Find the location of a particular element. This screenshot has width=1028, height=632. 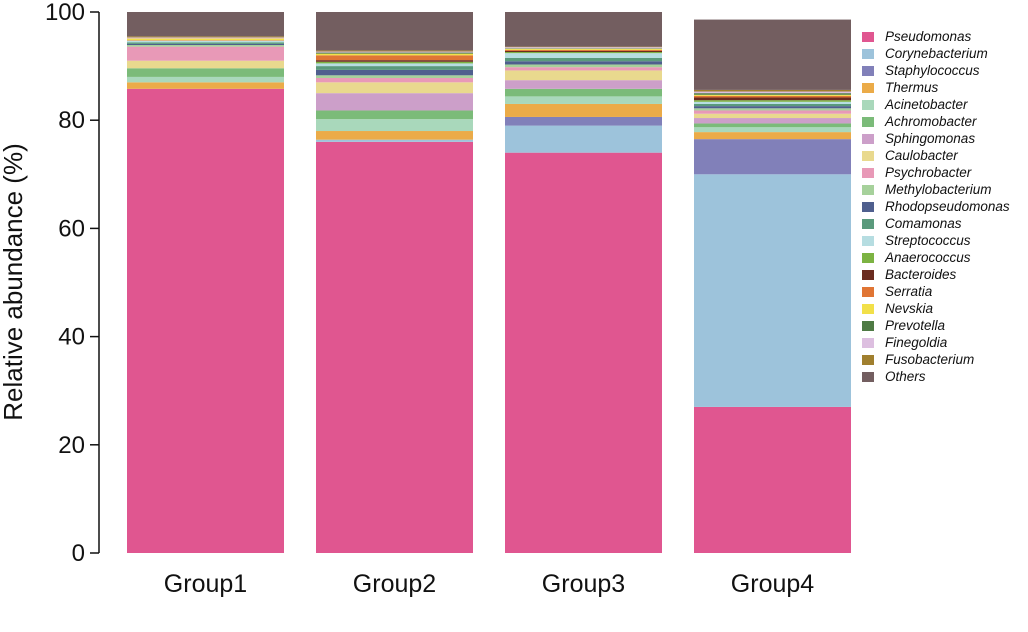

bar-segment-serratia is located at coordinates (394, 58).